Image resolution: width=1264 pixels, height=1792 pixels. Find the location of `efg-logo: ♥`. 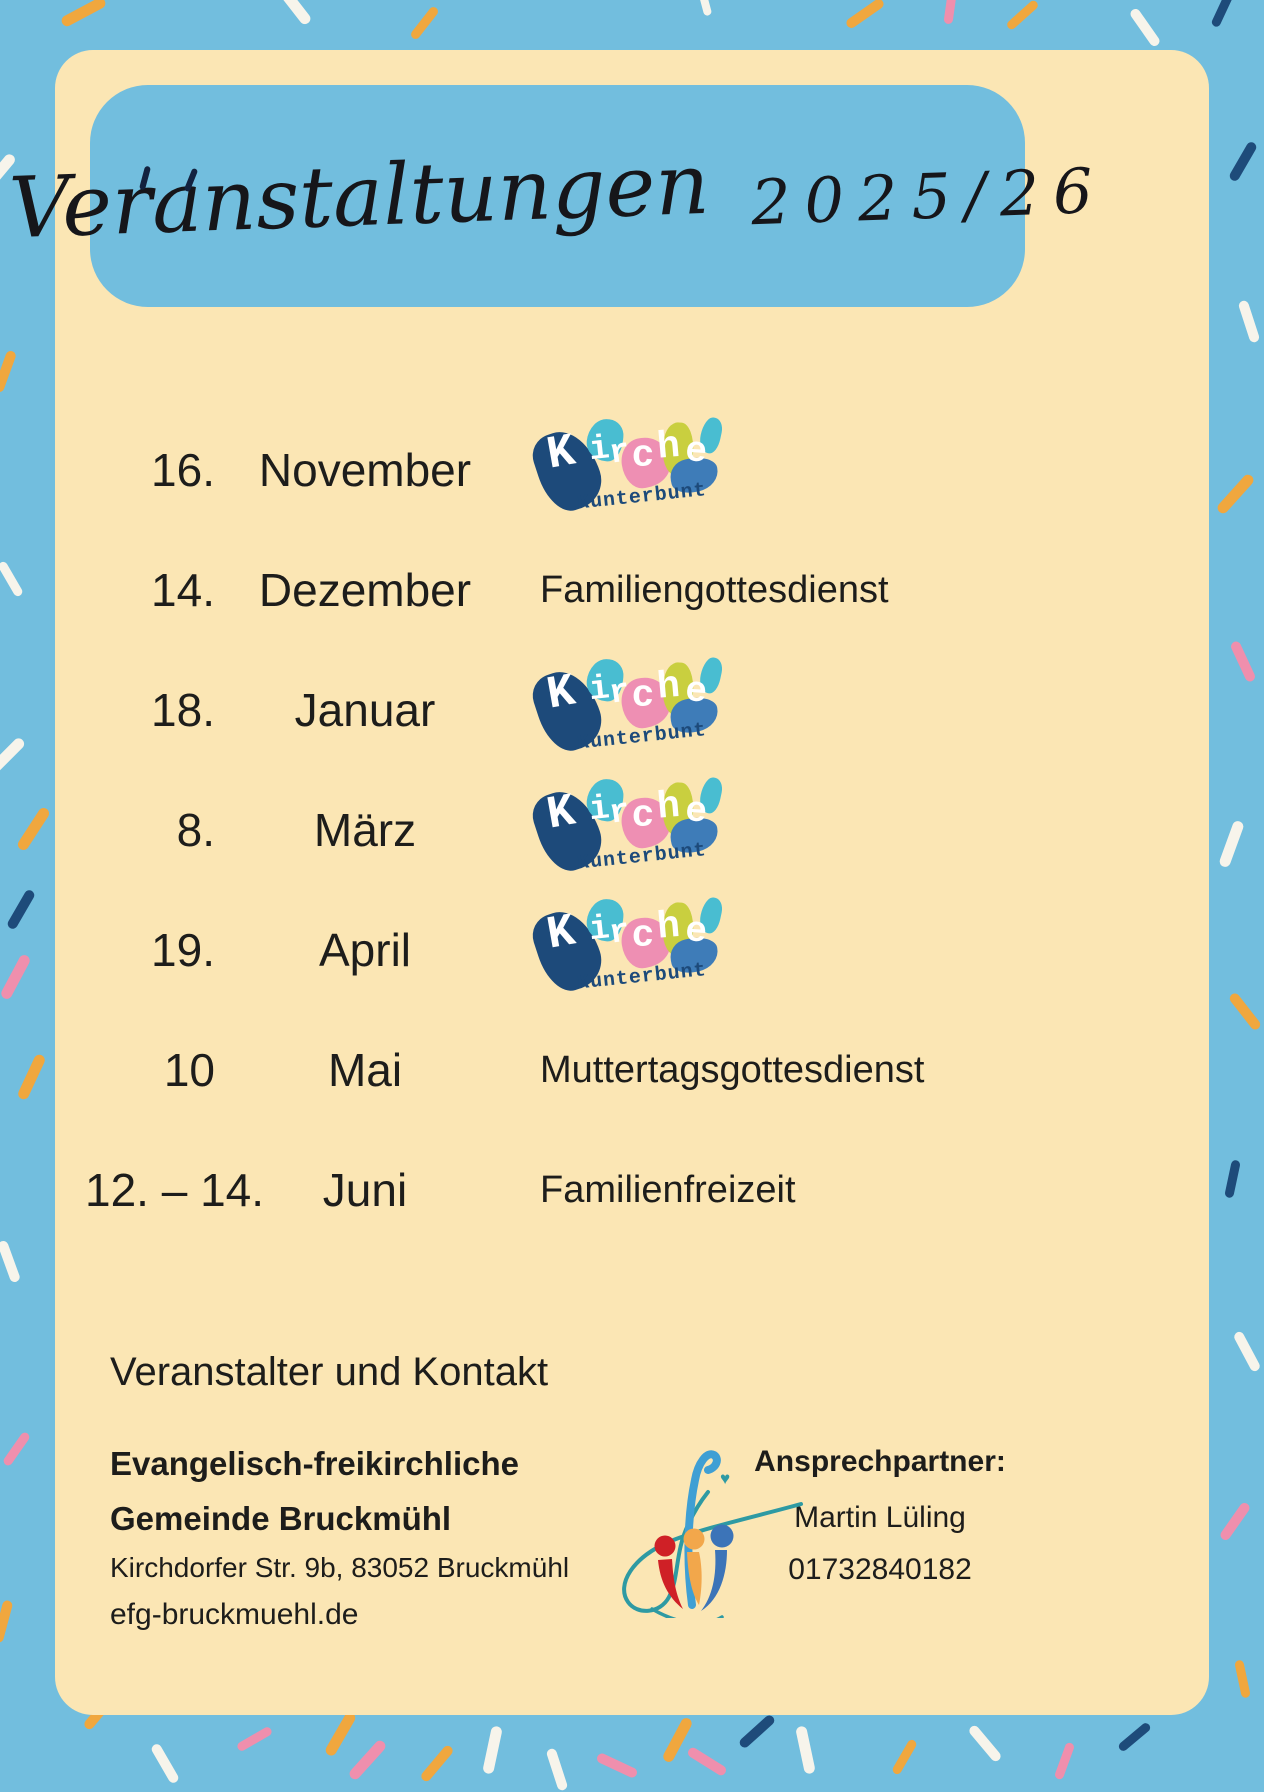

efg-logo: ♥ is located at coordinates (712, 1534).